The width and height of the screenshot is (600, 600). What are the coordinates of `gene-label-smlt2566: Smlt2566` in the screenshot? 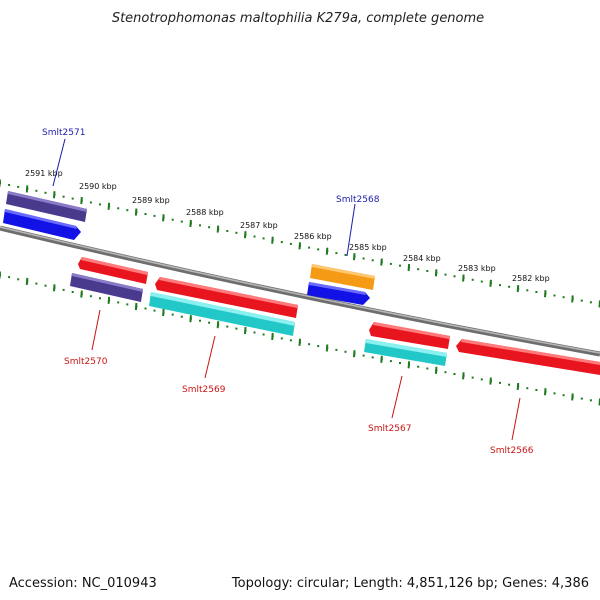 It's located at (512, 451).